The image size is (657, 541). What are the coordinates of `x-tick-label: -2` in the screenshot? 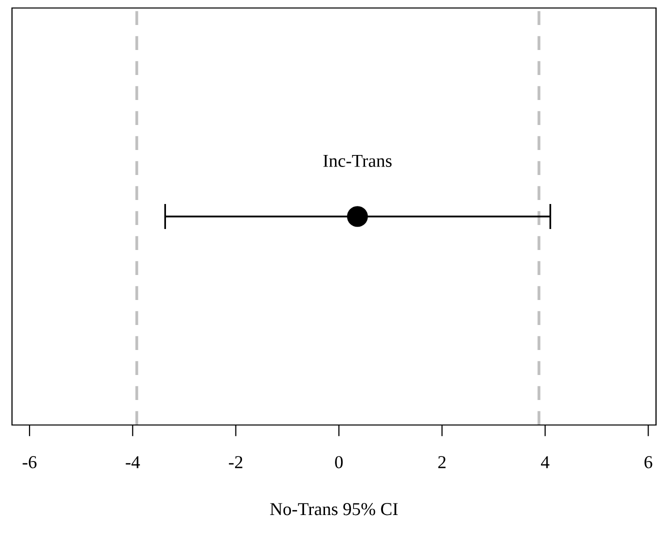 It's located at (235, 462).